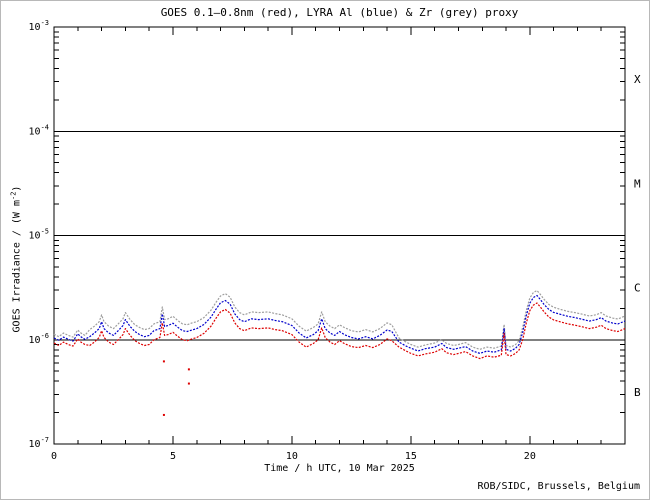  What do you see at coordinates (637, 183) in the screenshot?
I see `flare-class-label: M` at bounding box center [637, 183].